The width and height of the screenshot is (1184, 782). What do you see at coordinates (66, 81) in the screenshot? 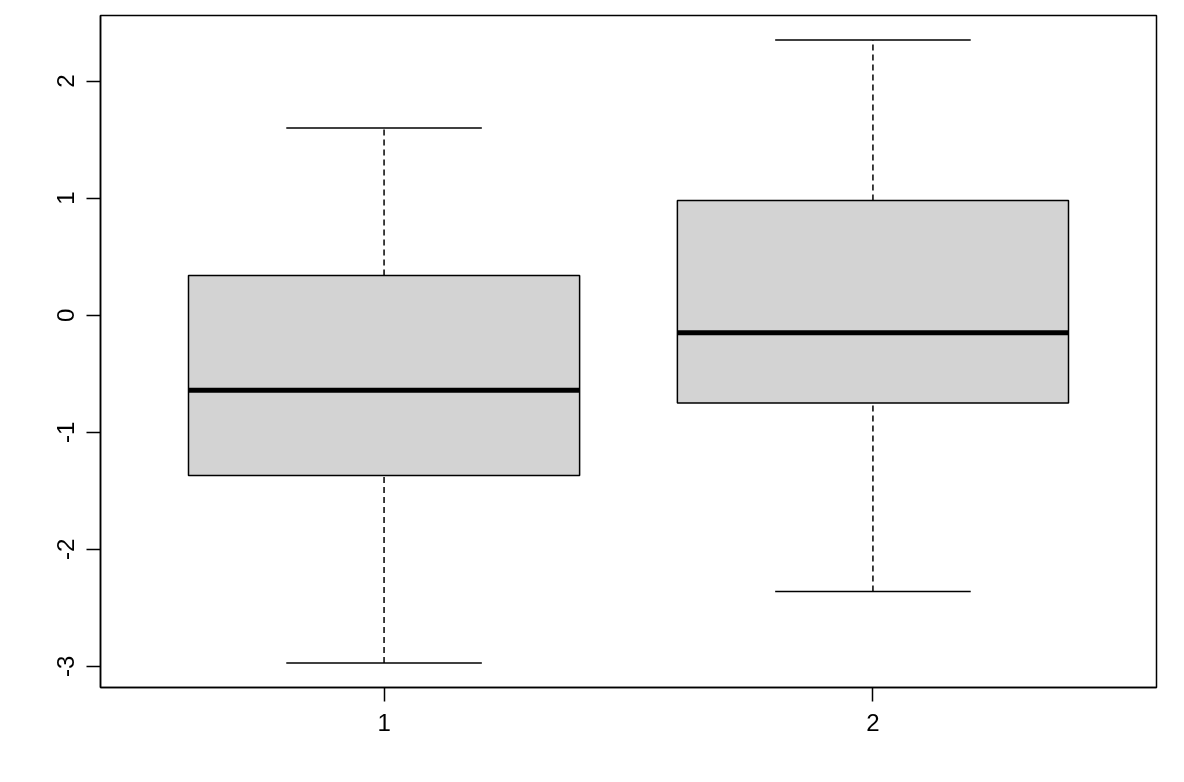
I see `y-tick-label: 2` at bounding box center [66, 81].